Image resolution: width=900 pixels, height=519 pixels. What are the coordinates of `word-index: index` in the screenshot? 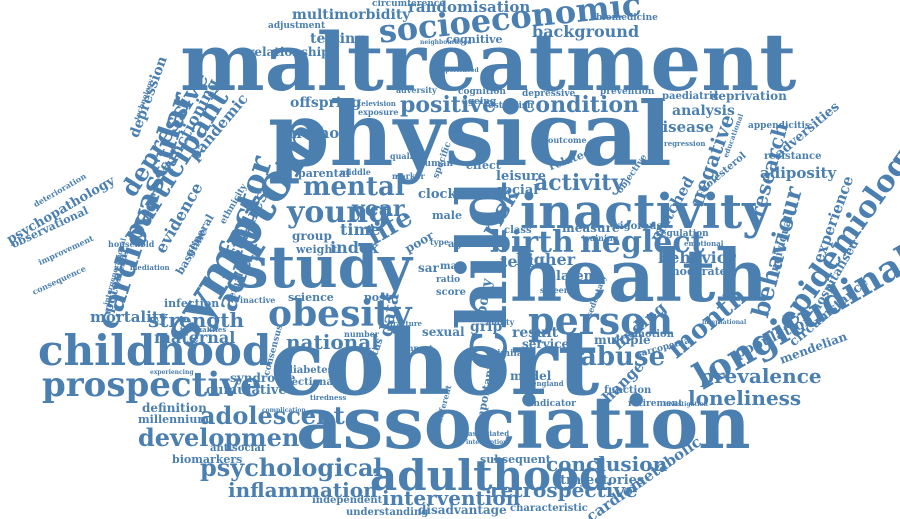 It's located at (354, 247).